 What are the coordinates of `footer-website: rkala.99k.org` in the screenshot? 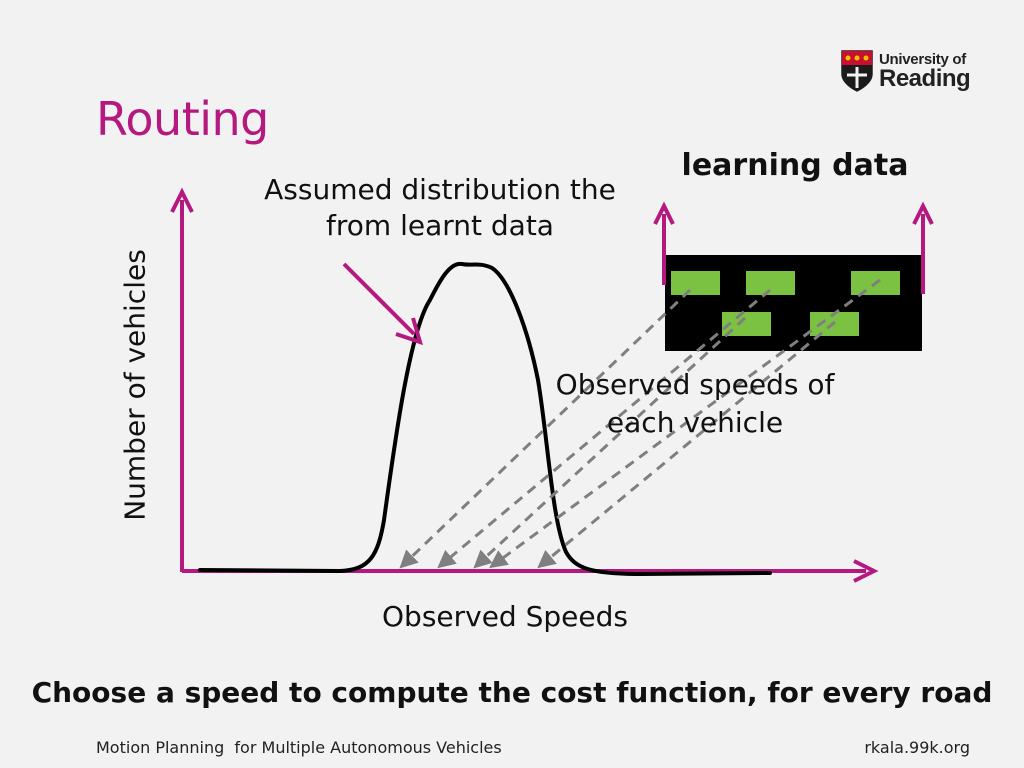 It's located at (917, 747).